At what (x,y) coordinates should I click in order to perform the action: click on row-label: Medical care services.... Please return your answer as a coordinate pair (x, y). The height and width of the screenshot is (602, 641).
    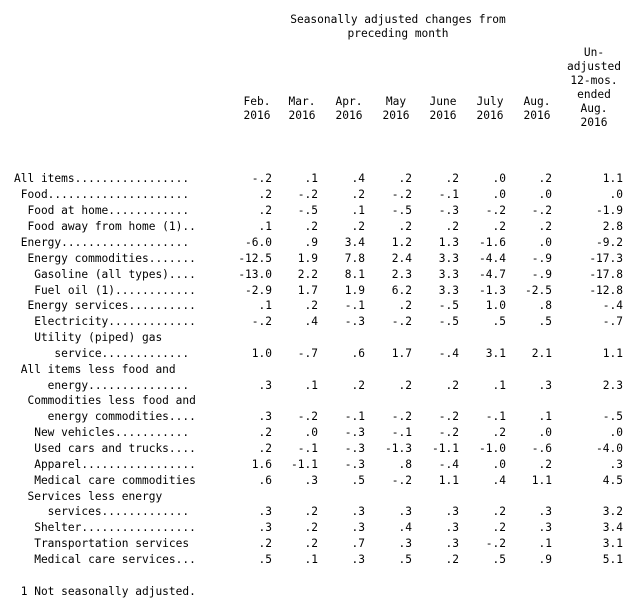
    Looking at the image, I should click on (105, 559).